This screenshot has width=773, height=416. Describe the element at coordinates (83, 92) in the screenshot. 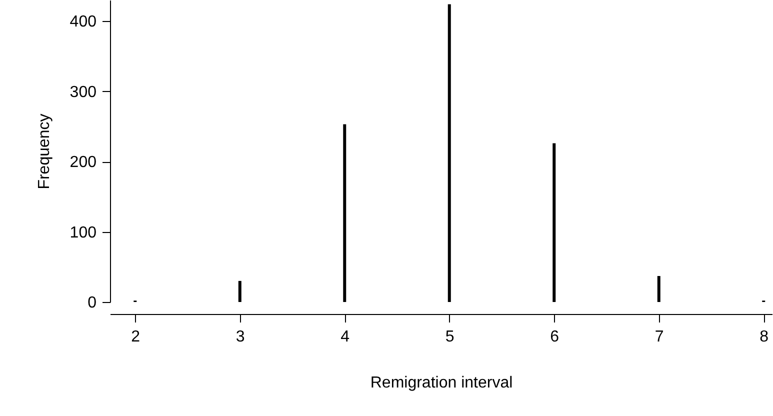

I see `y-tick-label: 300` at that location.